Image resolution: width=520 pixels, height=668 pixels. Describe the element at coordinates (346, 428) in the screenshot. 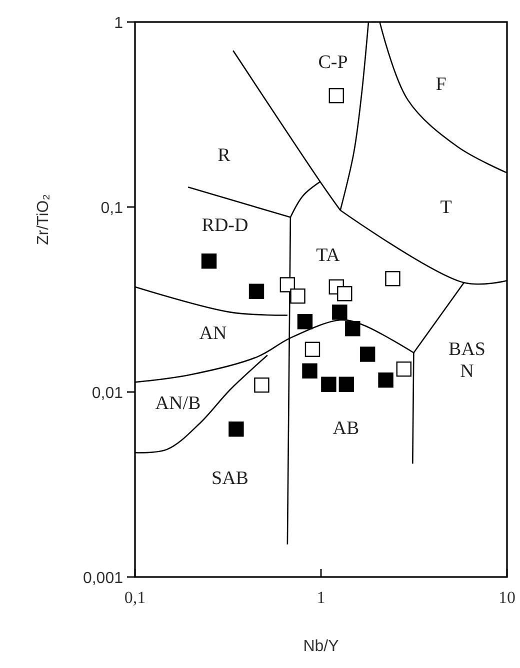

I see `annotation: AB` at that location.